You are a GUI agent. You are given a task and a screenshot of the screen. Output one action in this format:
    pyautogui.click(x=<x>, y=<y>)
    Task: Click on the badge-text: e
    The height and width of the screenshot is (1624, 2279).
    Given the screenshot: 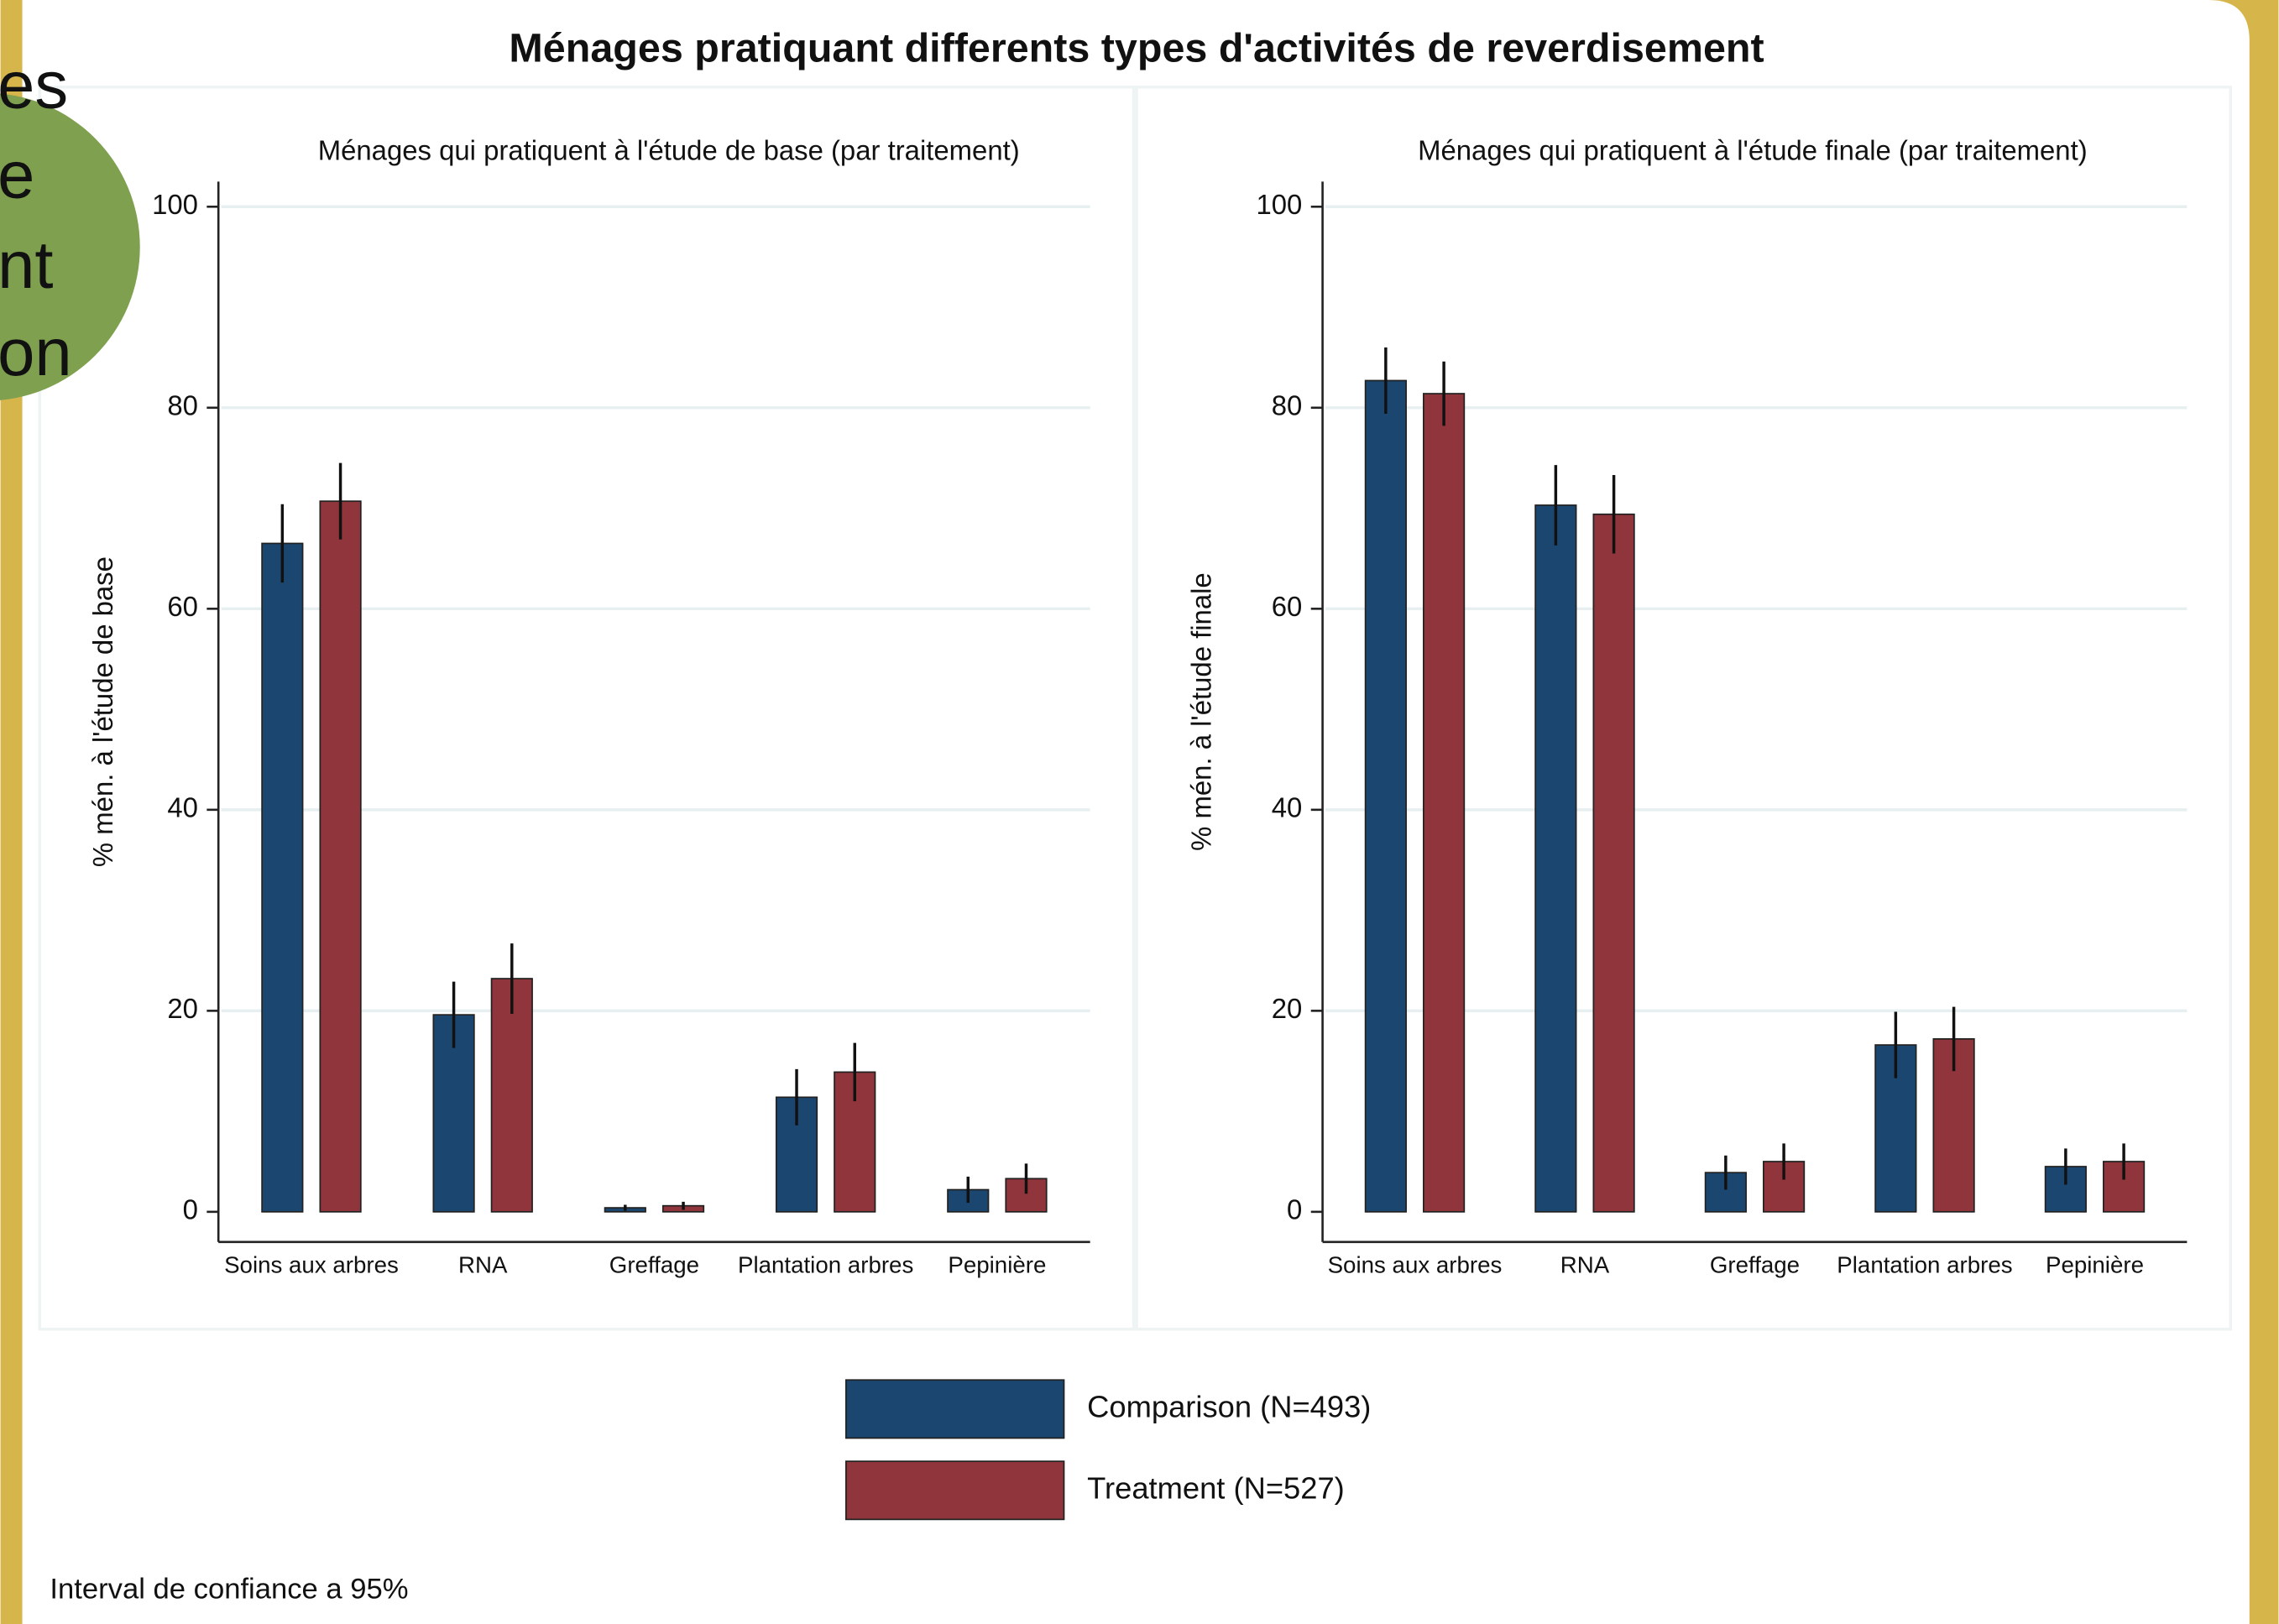 What is the action you would take?
    pyautogui.click(x=17, y=175)
    